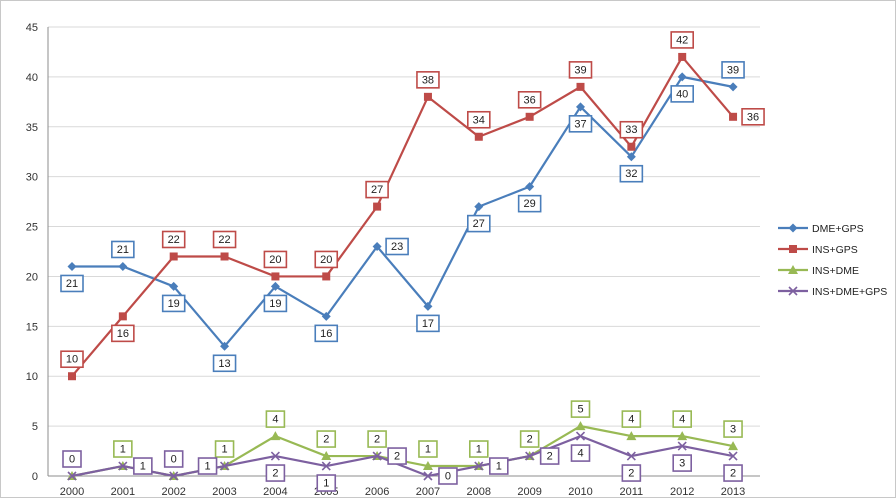 The height and width of the screenshot is (498, 896). What do you see at coordinates (580, 410) in the screenshot?
I see `data-label-text: 5` at bounding box center [580, 410].